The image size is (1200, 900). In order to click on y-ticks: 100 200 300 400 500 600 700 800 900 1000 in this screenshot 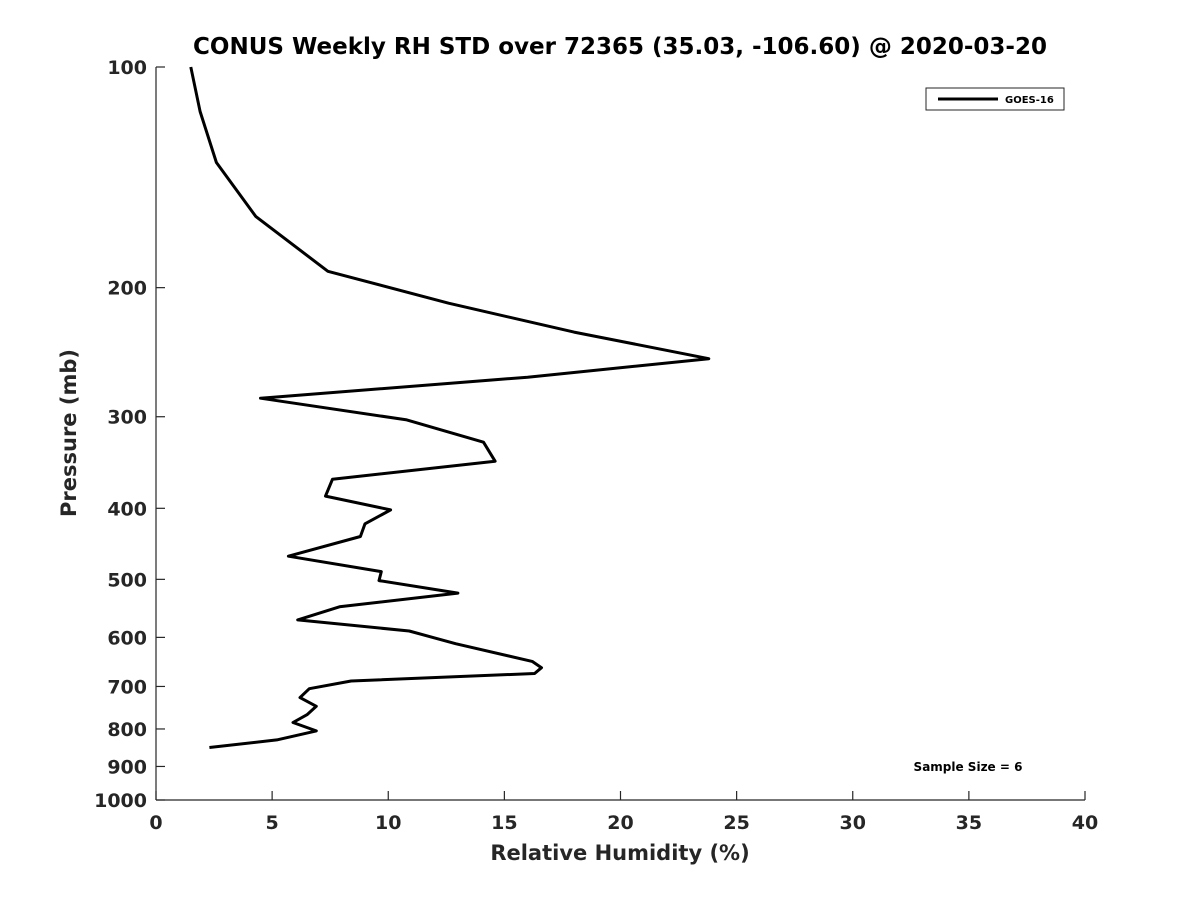, I will do `click(129, 434)`.